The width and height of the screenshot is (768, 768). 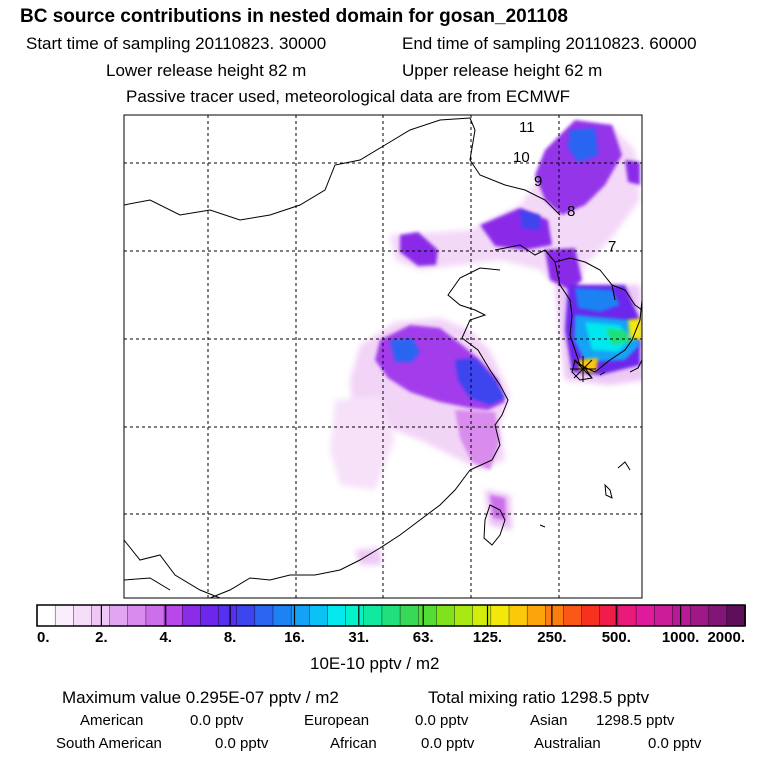 I want to click on asian-label: Asian, so click(x=549, y=720).